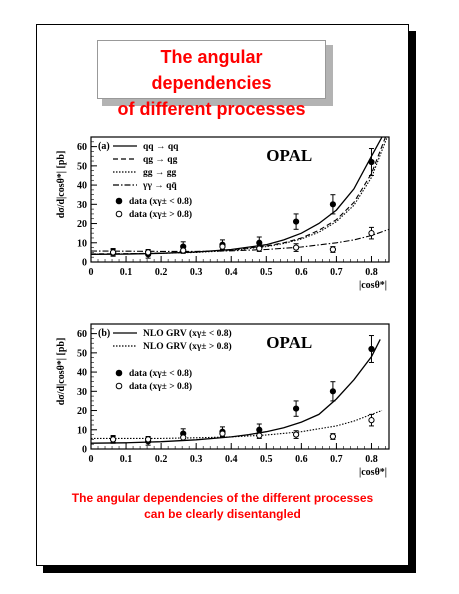 The image size is (459, 594). Describe the element at coordinates (159, 186) in the screenshot. I see `legend-label: γγ → qq̄` at that location.